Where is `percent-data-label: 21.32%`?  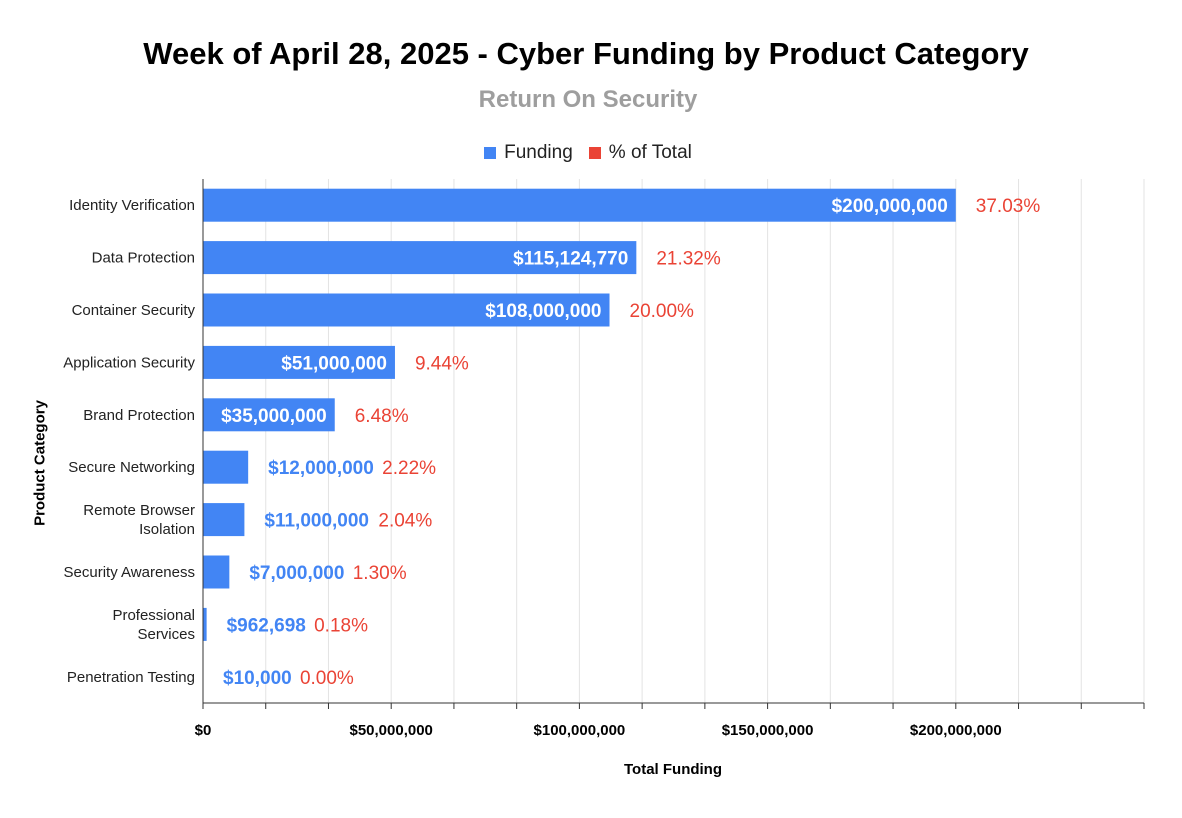
percent-data-label: 21.32% is located at coordinates (688, 259).